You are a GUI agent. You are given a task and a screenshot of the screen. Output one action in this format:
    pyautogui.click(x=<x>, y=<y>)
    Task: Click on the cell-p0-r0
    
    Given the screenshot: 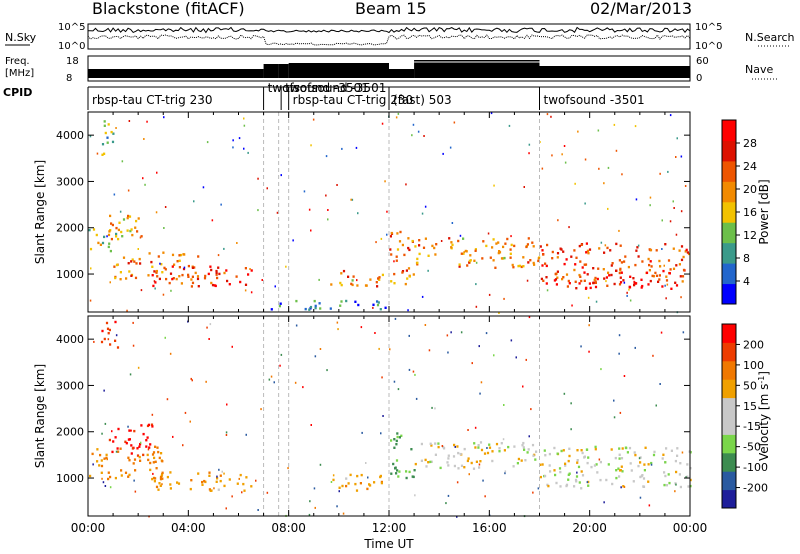 What is the action you would take?
    pyautogui.click(x=118, y=230)
    